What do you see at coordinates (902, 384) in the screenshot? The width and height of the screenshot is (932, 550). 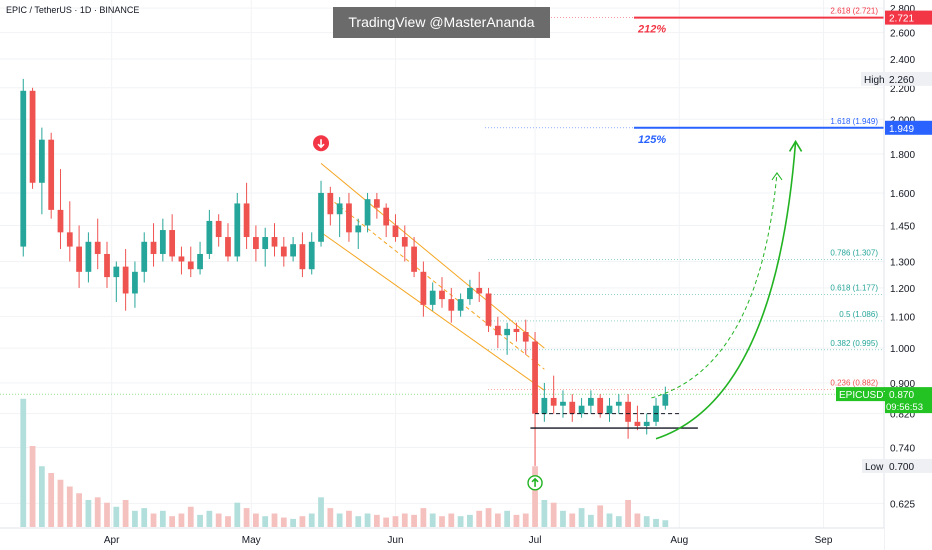 I see `price-tick-label: 0.900` at bounding box center [902, 384].